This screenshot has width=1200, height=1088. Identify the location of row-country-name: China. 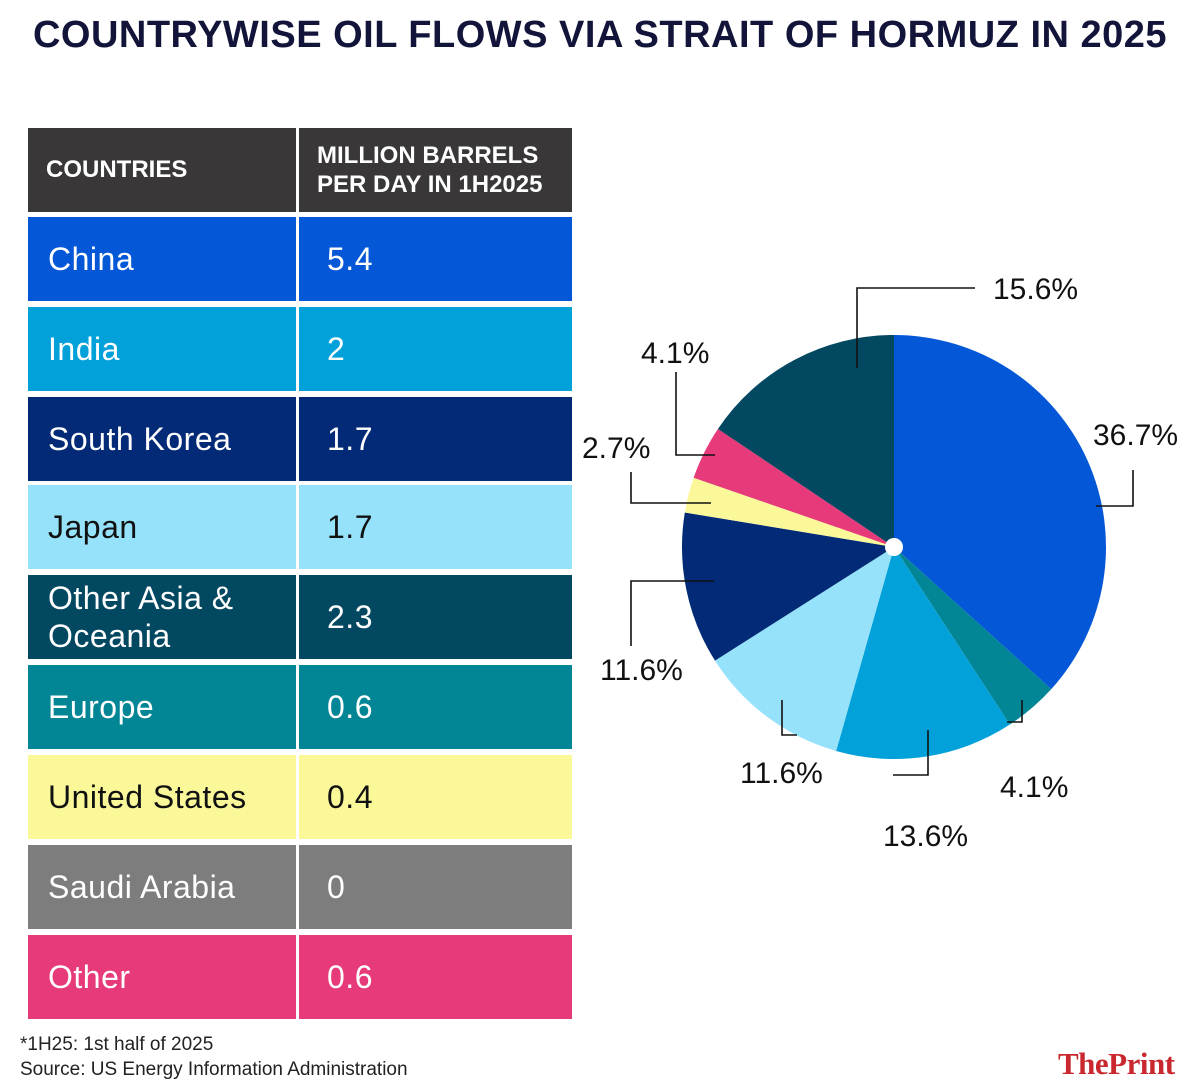
(162, 259).